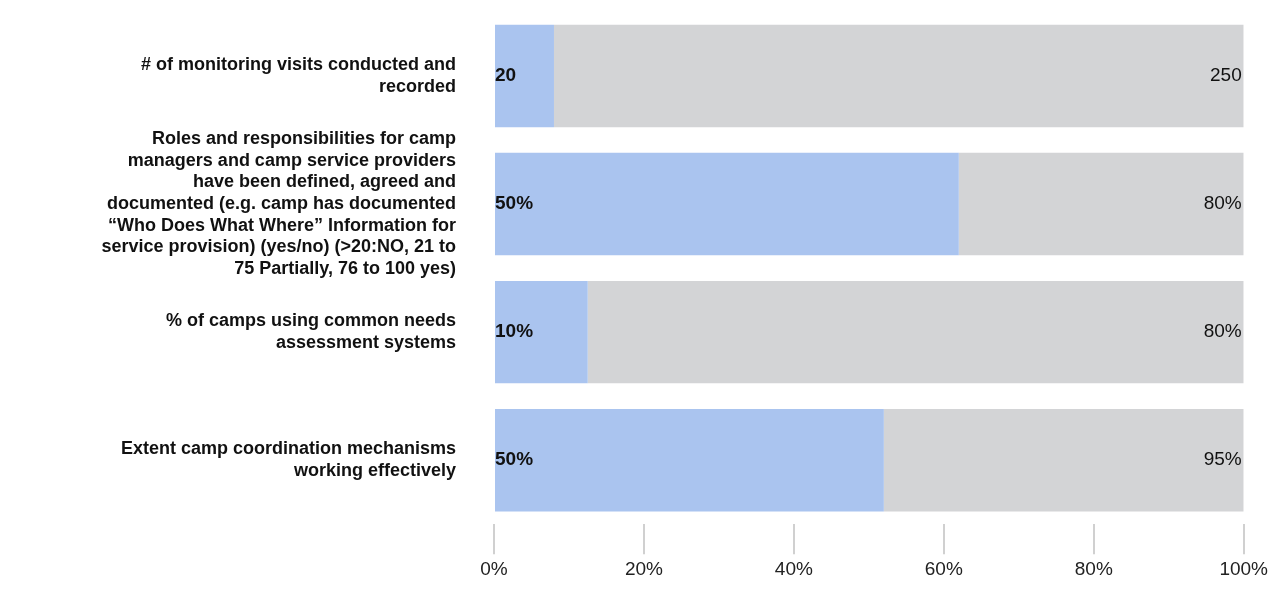 The width and height of the screenshot is (1280, 593). Describe the element at coordinates (793, 568) in the screenshot. I see `x-tick-label: 40%` at that location.